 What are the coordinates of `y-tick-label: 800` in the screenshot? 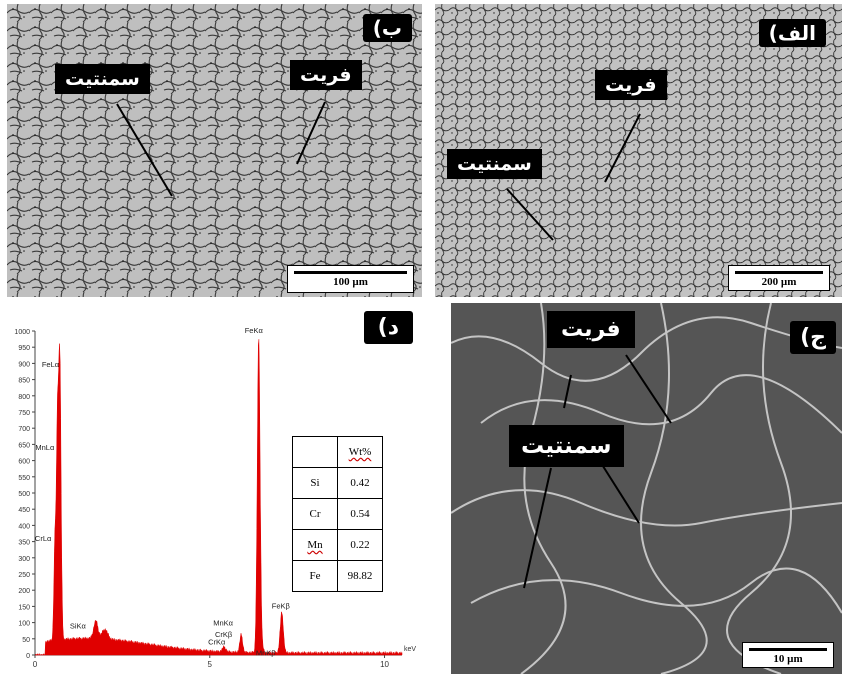 It's located at (24, 397).